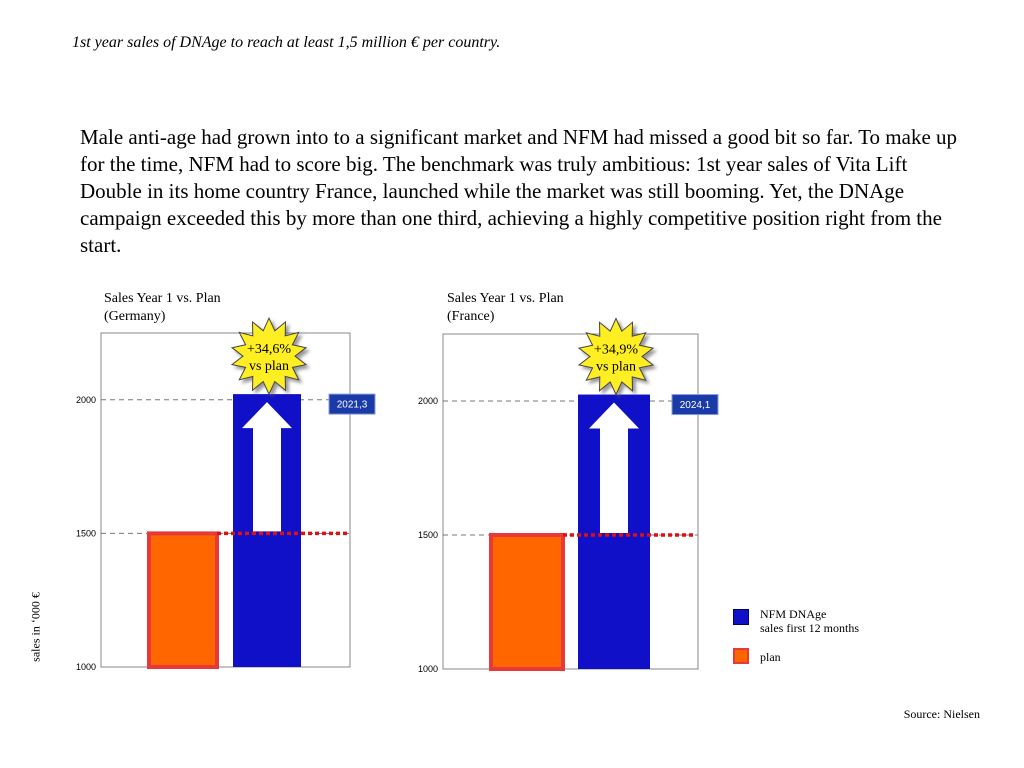  I want to click on legend-label-actual: NFM DNAge sales first 12 months, so click(809, 621).